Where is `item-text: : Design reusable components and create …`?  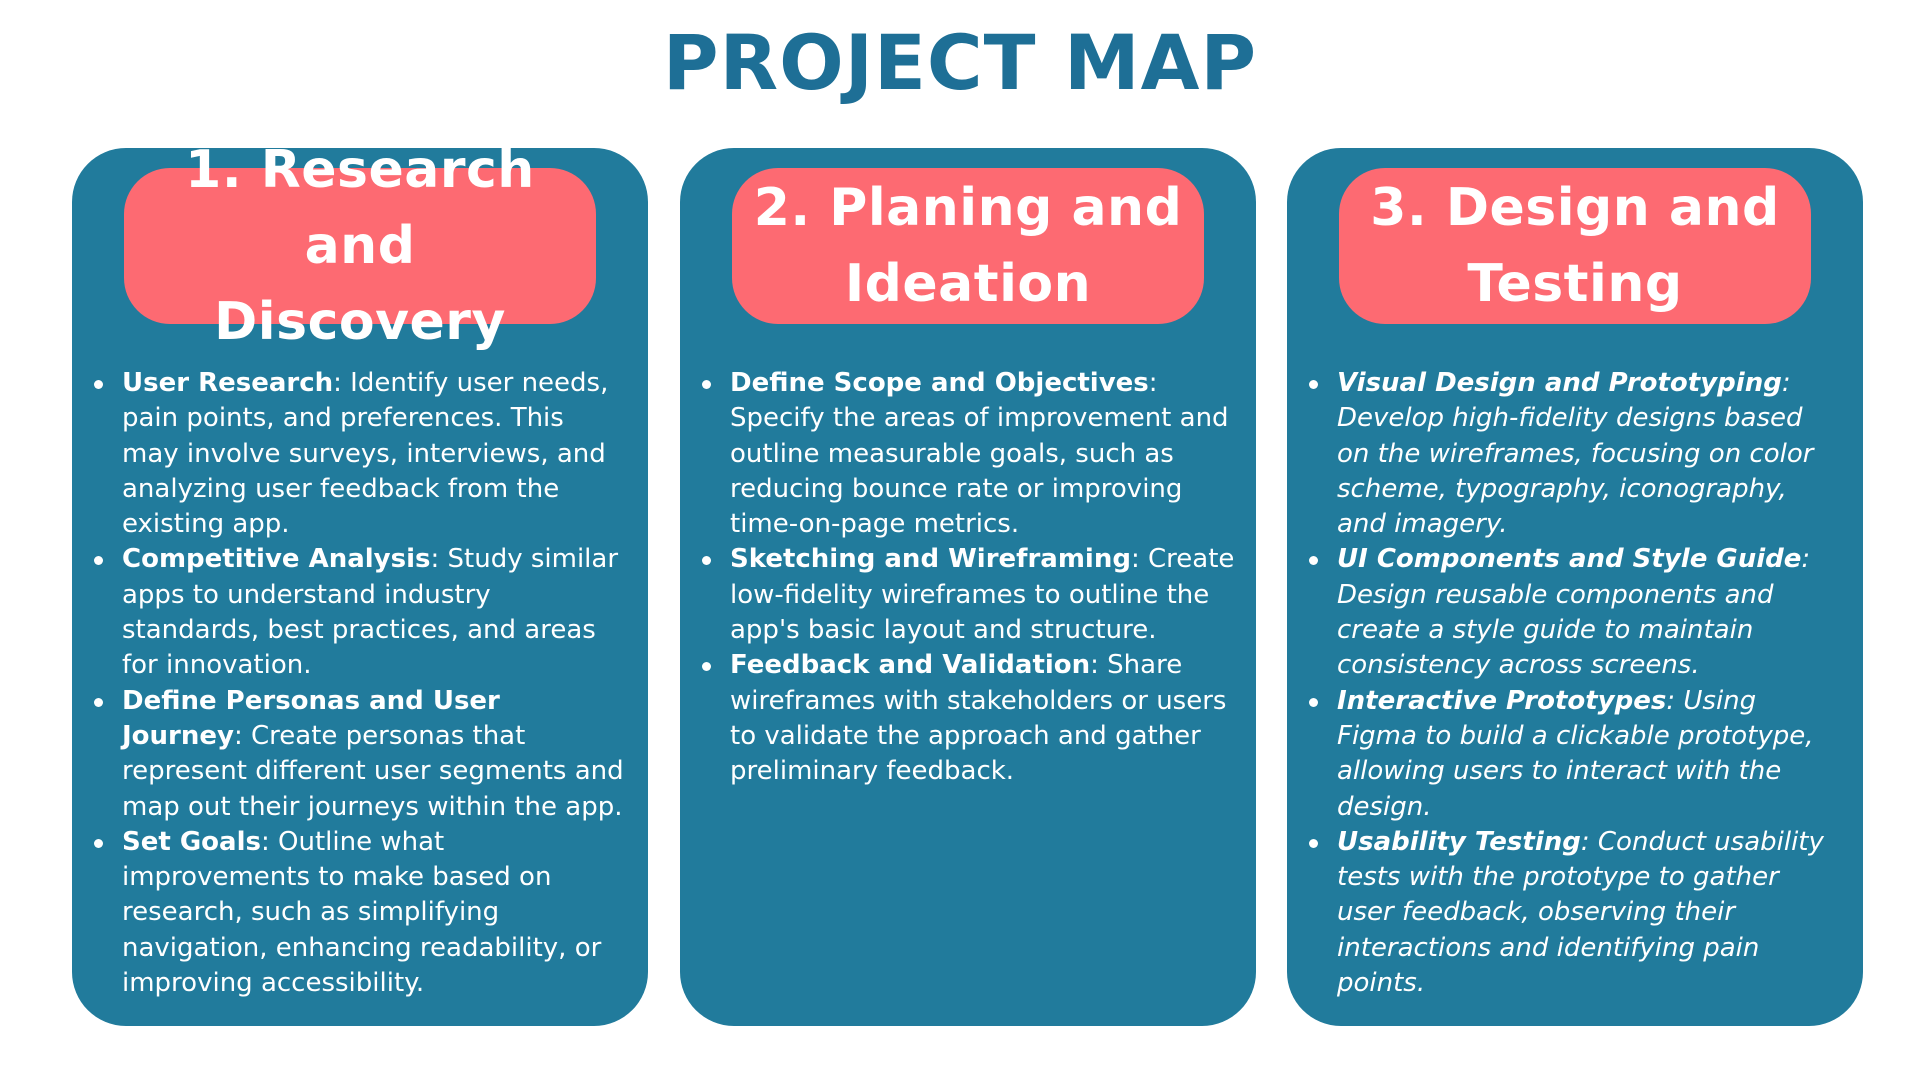 item-text: : Design reusable components and create … is located at coordinates (1574, 612).